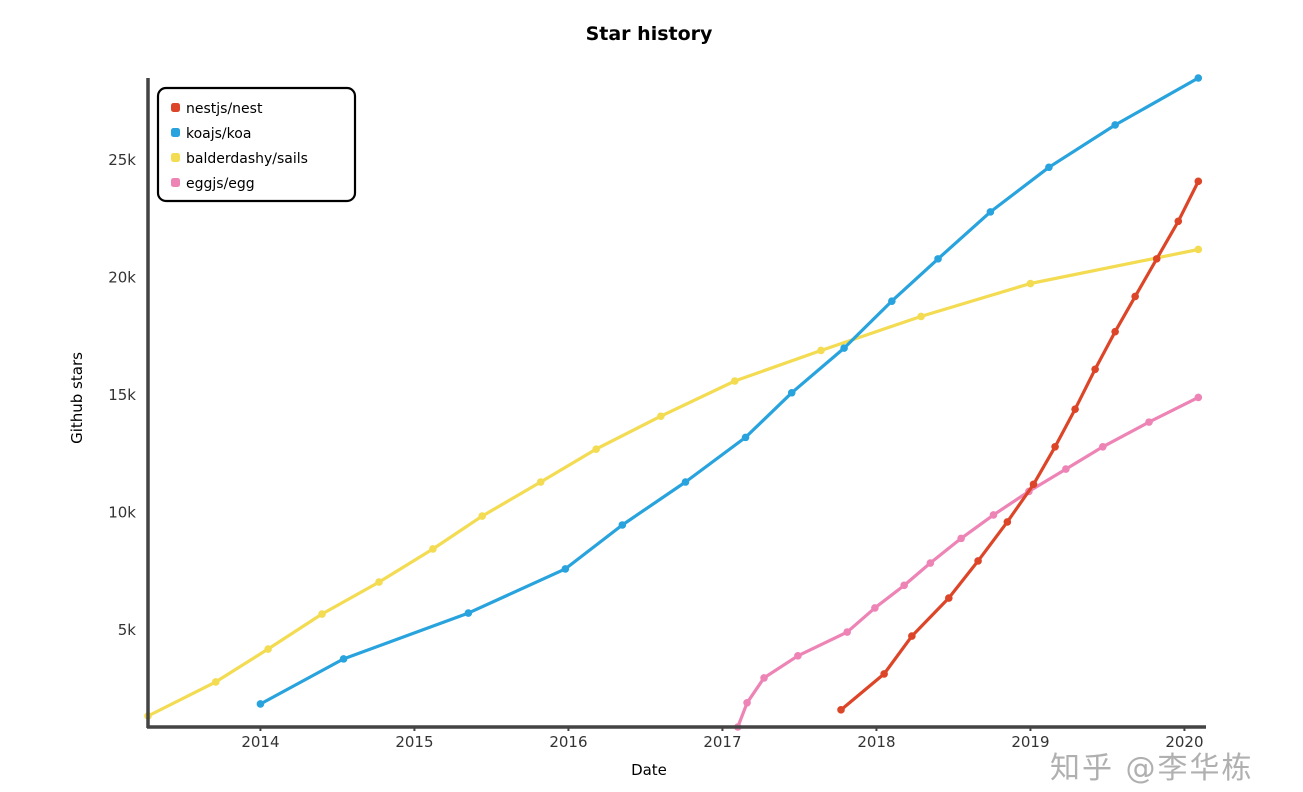 Image resolution: width=1303 pixels, height=792 pixels. I want to click on legend-label: balderdashy/sails, so click(247, 159).